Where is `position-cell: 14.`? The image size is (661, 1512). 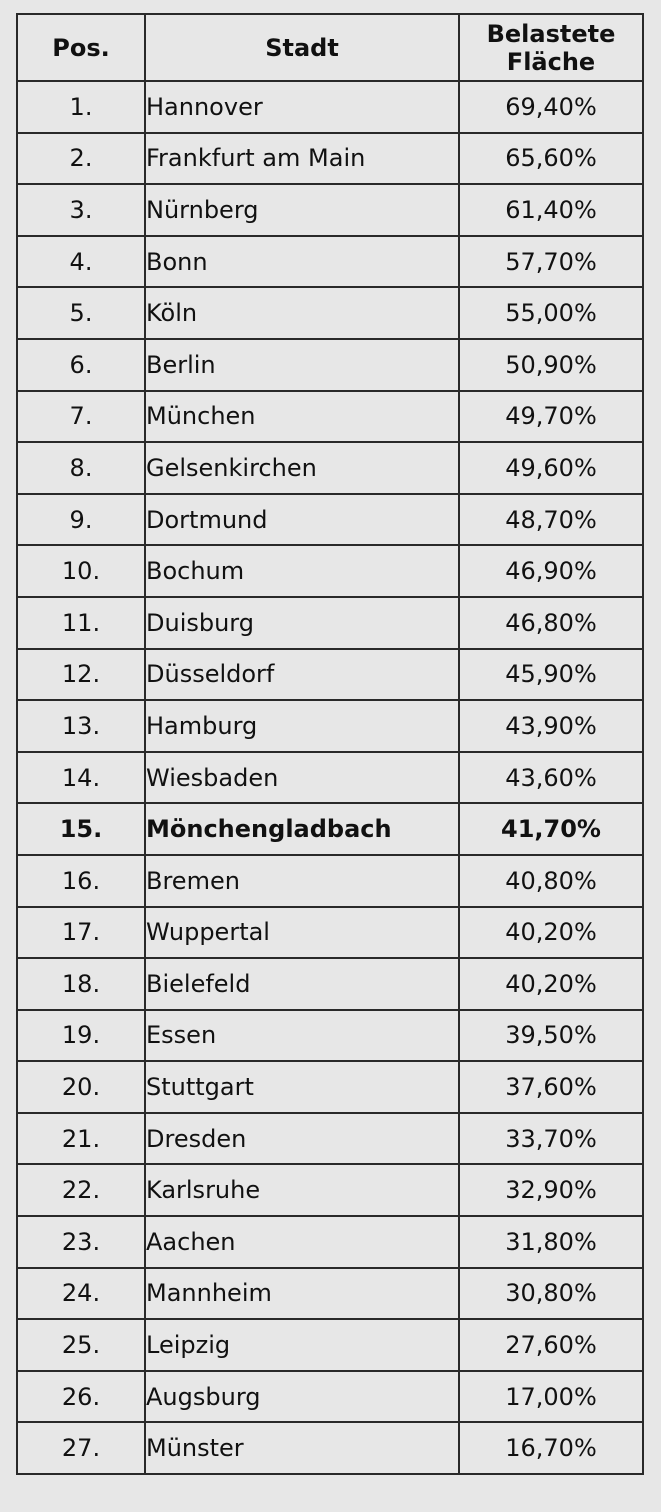 position-cell: 14. is located at coordinates (81, 777).